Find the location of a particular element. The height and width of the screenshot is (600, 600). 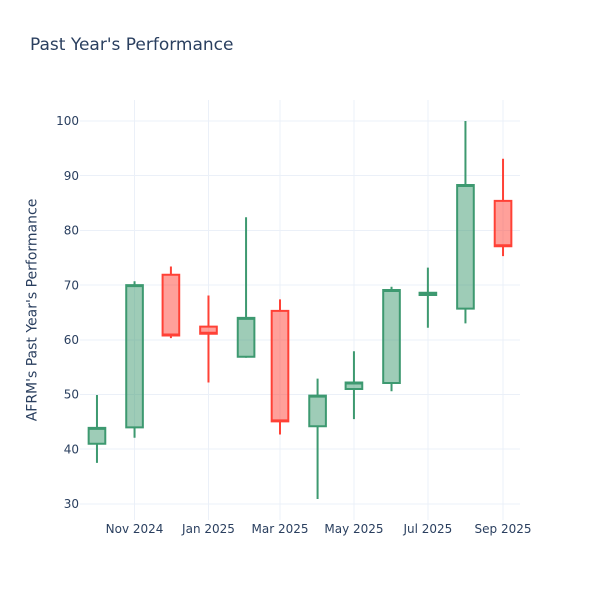

svg-text: 80 is located at coordinates (71, 231).